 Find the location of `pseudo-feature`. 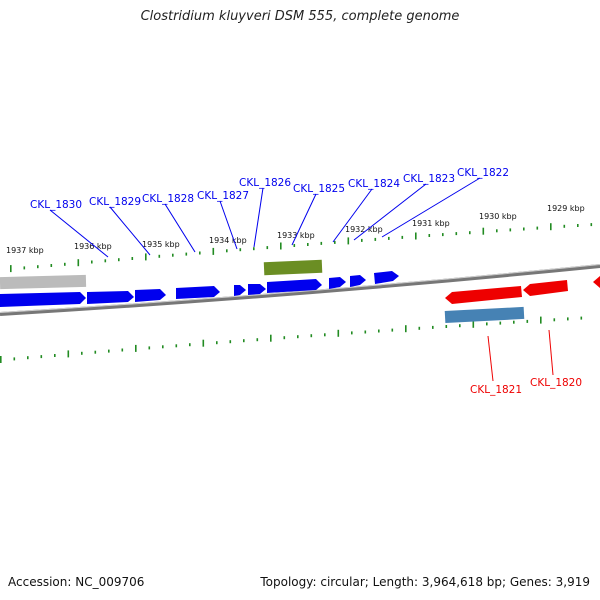

pseudo-feature is located at coordinates (484, 315).